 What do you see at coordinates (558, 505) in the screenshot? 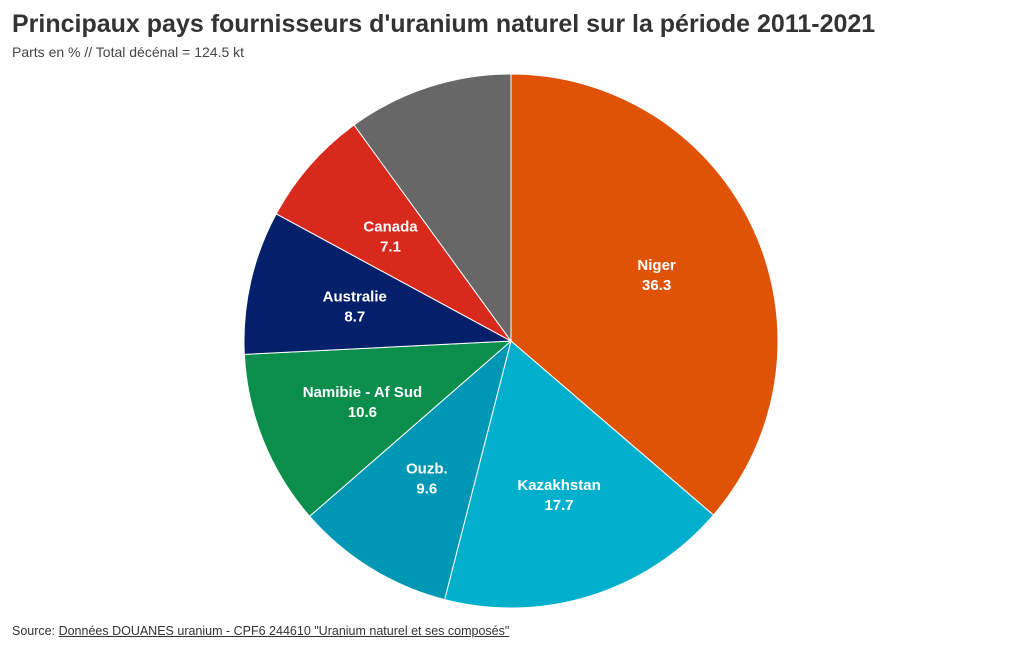
I see `slice-value: 17.7` at bounding box center [558, 505].